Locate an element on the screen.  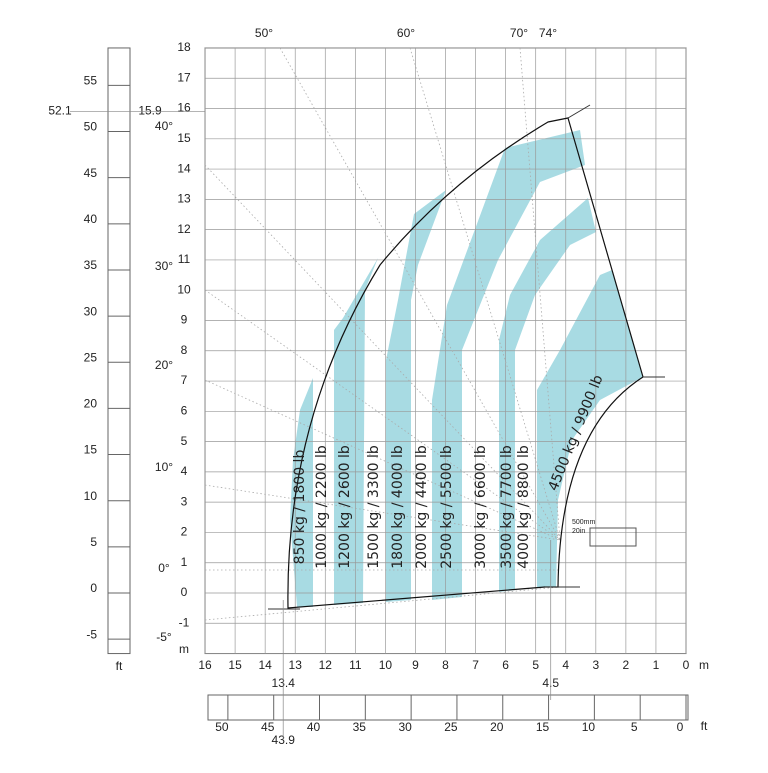
angle-label: -5° is located at coordinates (164, 637).